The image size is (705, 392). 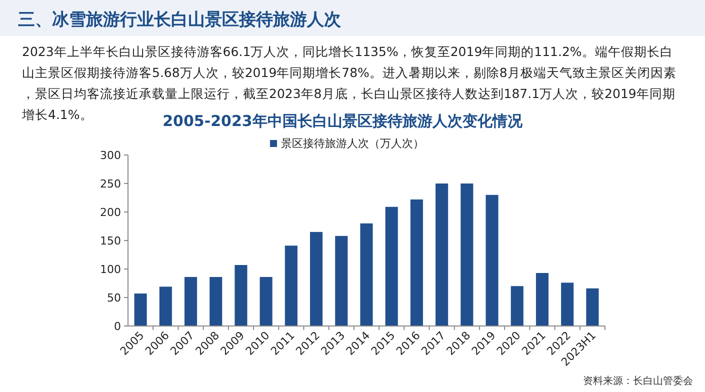 What do you see at coordinates (110, 241) in the screenshot?
I see `y-tick-label: 150` at bounding box center [110, 241].